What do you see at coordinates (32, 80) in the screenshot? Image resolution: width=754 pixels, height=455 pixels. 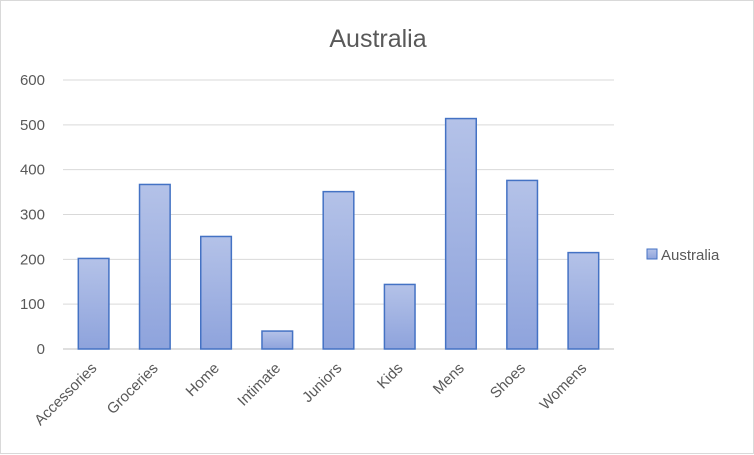 I see `y-tick-label: 600` at bounding box center [32, 80].